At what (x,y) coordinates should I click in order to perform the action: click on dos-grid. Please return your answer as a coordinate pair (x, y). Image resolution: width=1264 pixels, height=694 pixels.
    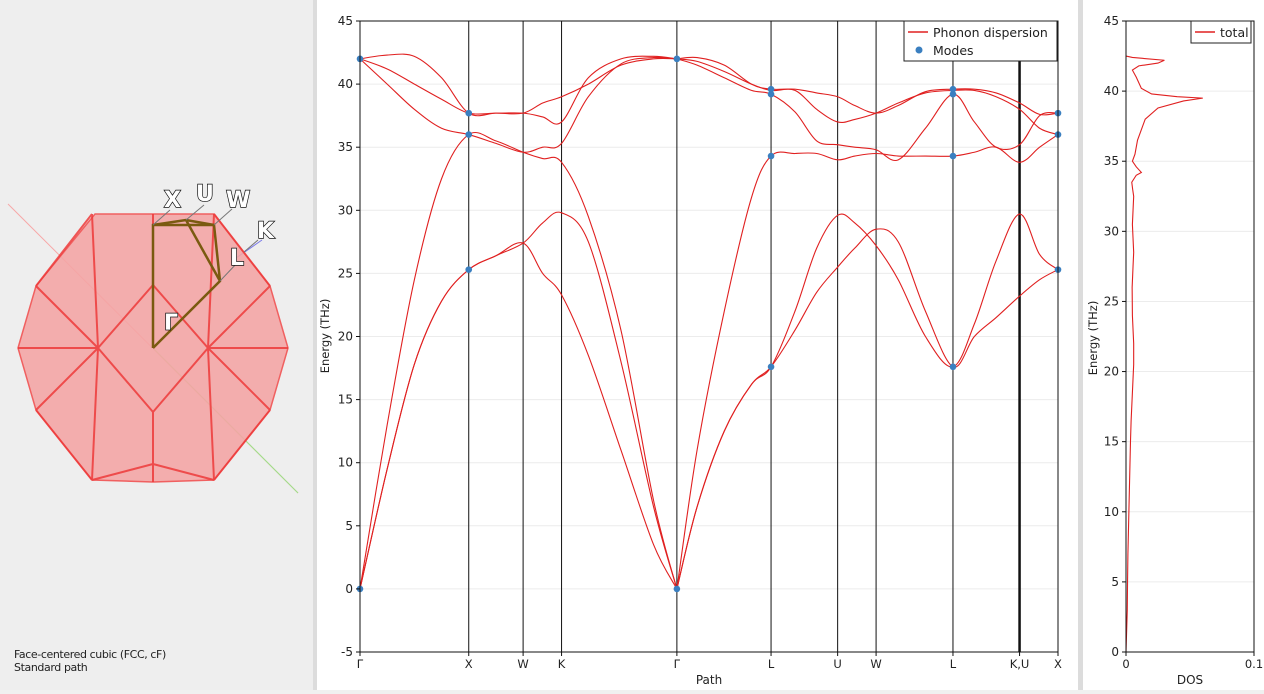
    Looking at the image, I should click on (1190, 336).